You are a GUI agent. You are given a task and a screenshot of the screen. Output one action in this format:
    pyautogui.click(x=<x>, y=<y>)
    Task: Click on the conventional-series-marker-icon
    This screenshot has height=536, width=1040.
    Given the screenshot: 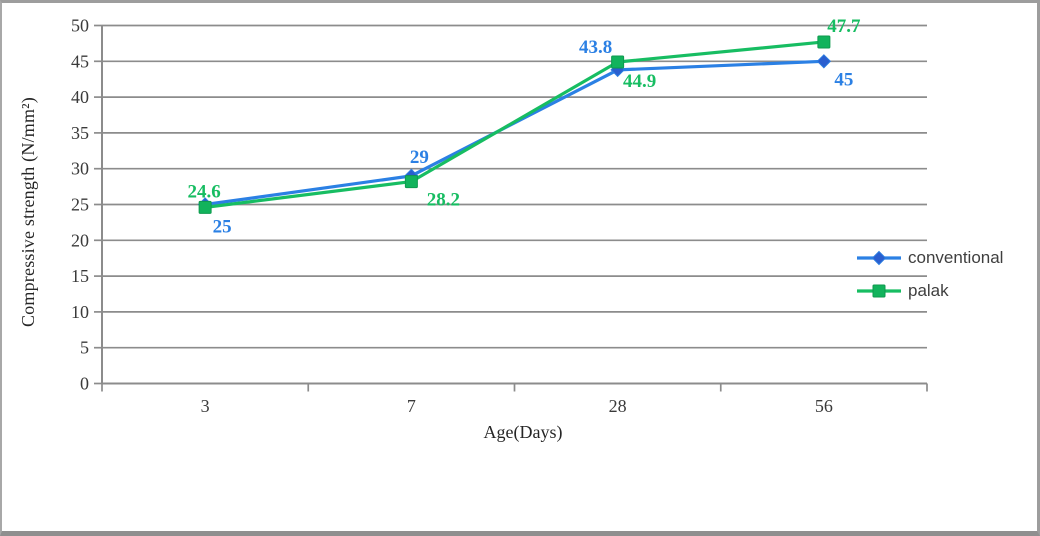 What is the action you would take?
    pyautogui.click(x=879, y=258)
    